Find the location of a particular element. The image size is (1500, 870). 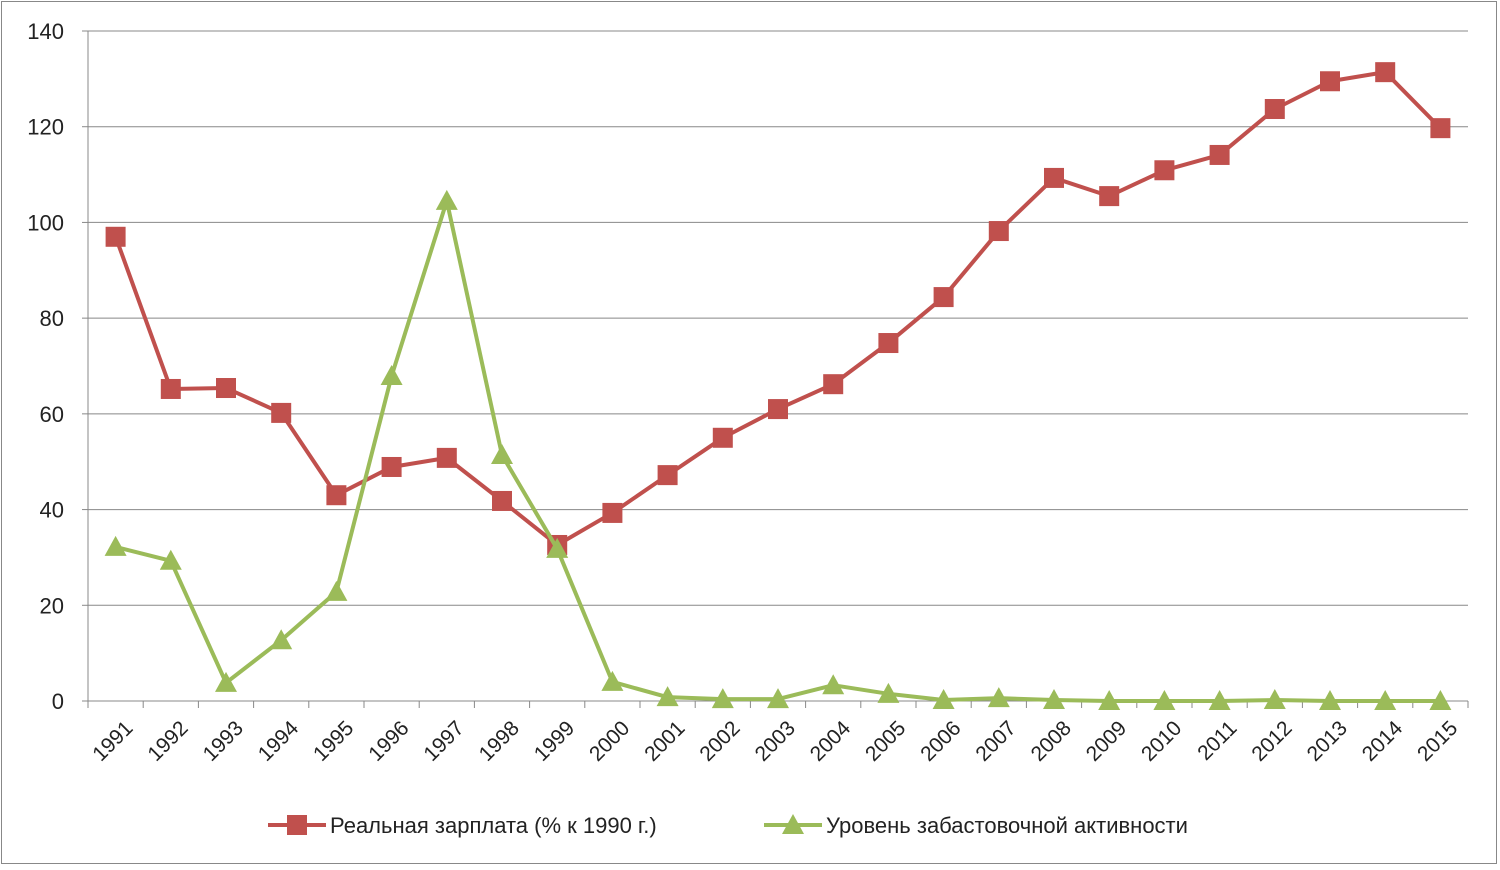

x-tick-label: 2002 is located at coordinates (719, 741).